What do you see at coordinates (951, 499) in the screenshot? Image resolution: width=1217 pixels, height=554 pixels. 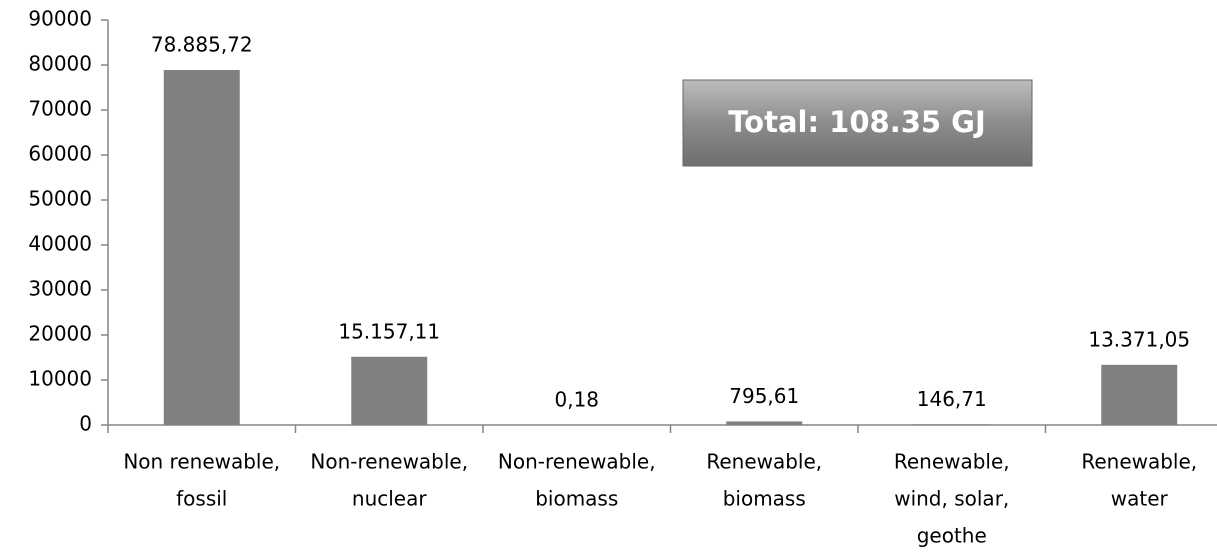 I see `x-tick-label: wind, solar,` at bounding box center [951, 499].